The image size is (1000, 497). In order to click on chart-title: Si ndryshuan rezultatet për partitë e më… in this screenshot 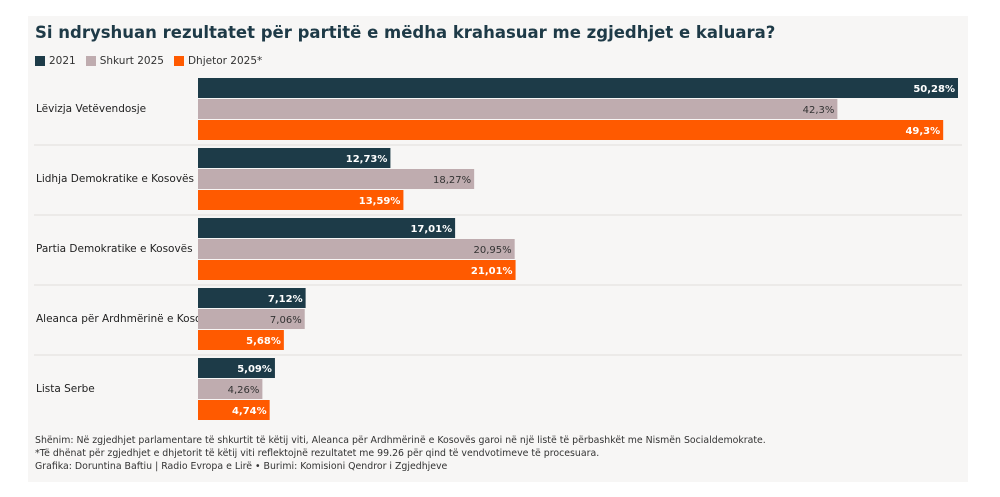, I will do `click(405, 32)`.